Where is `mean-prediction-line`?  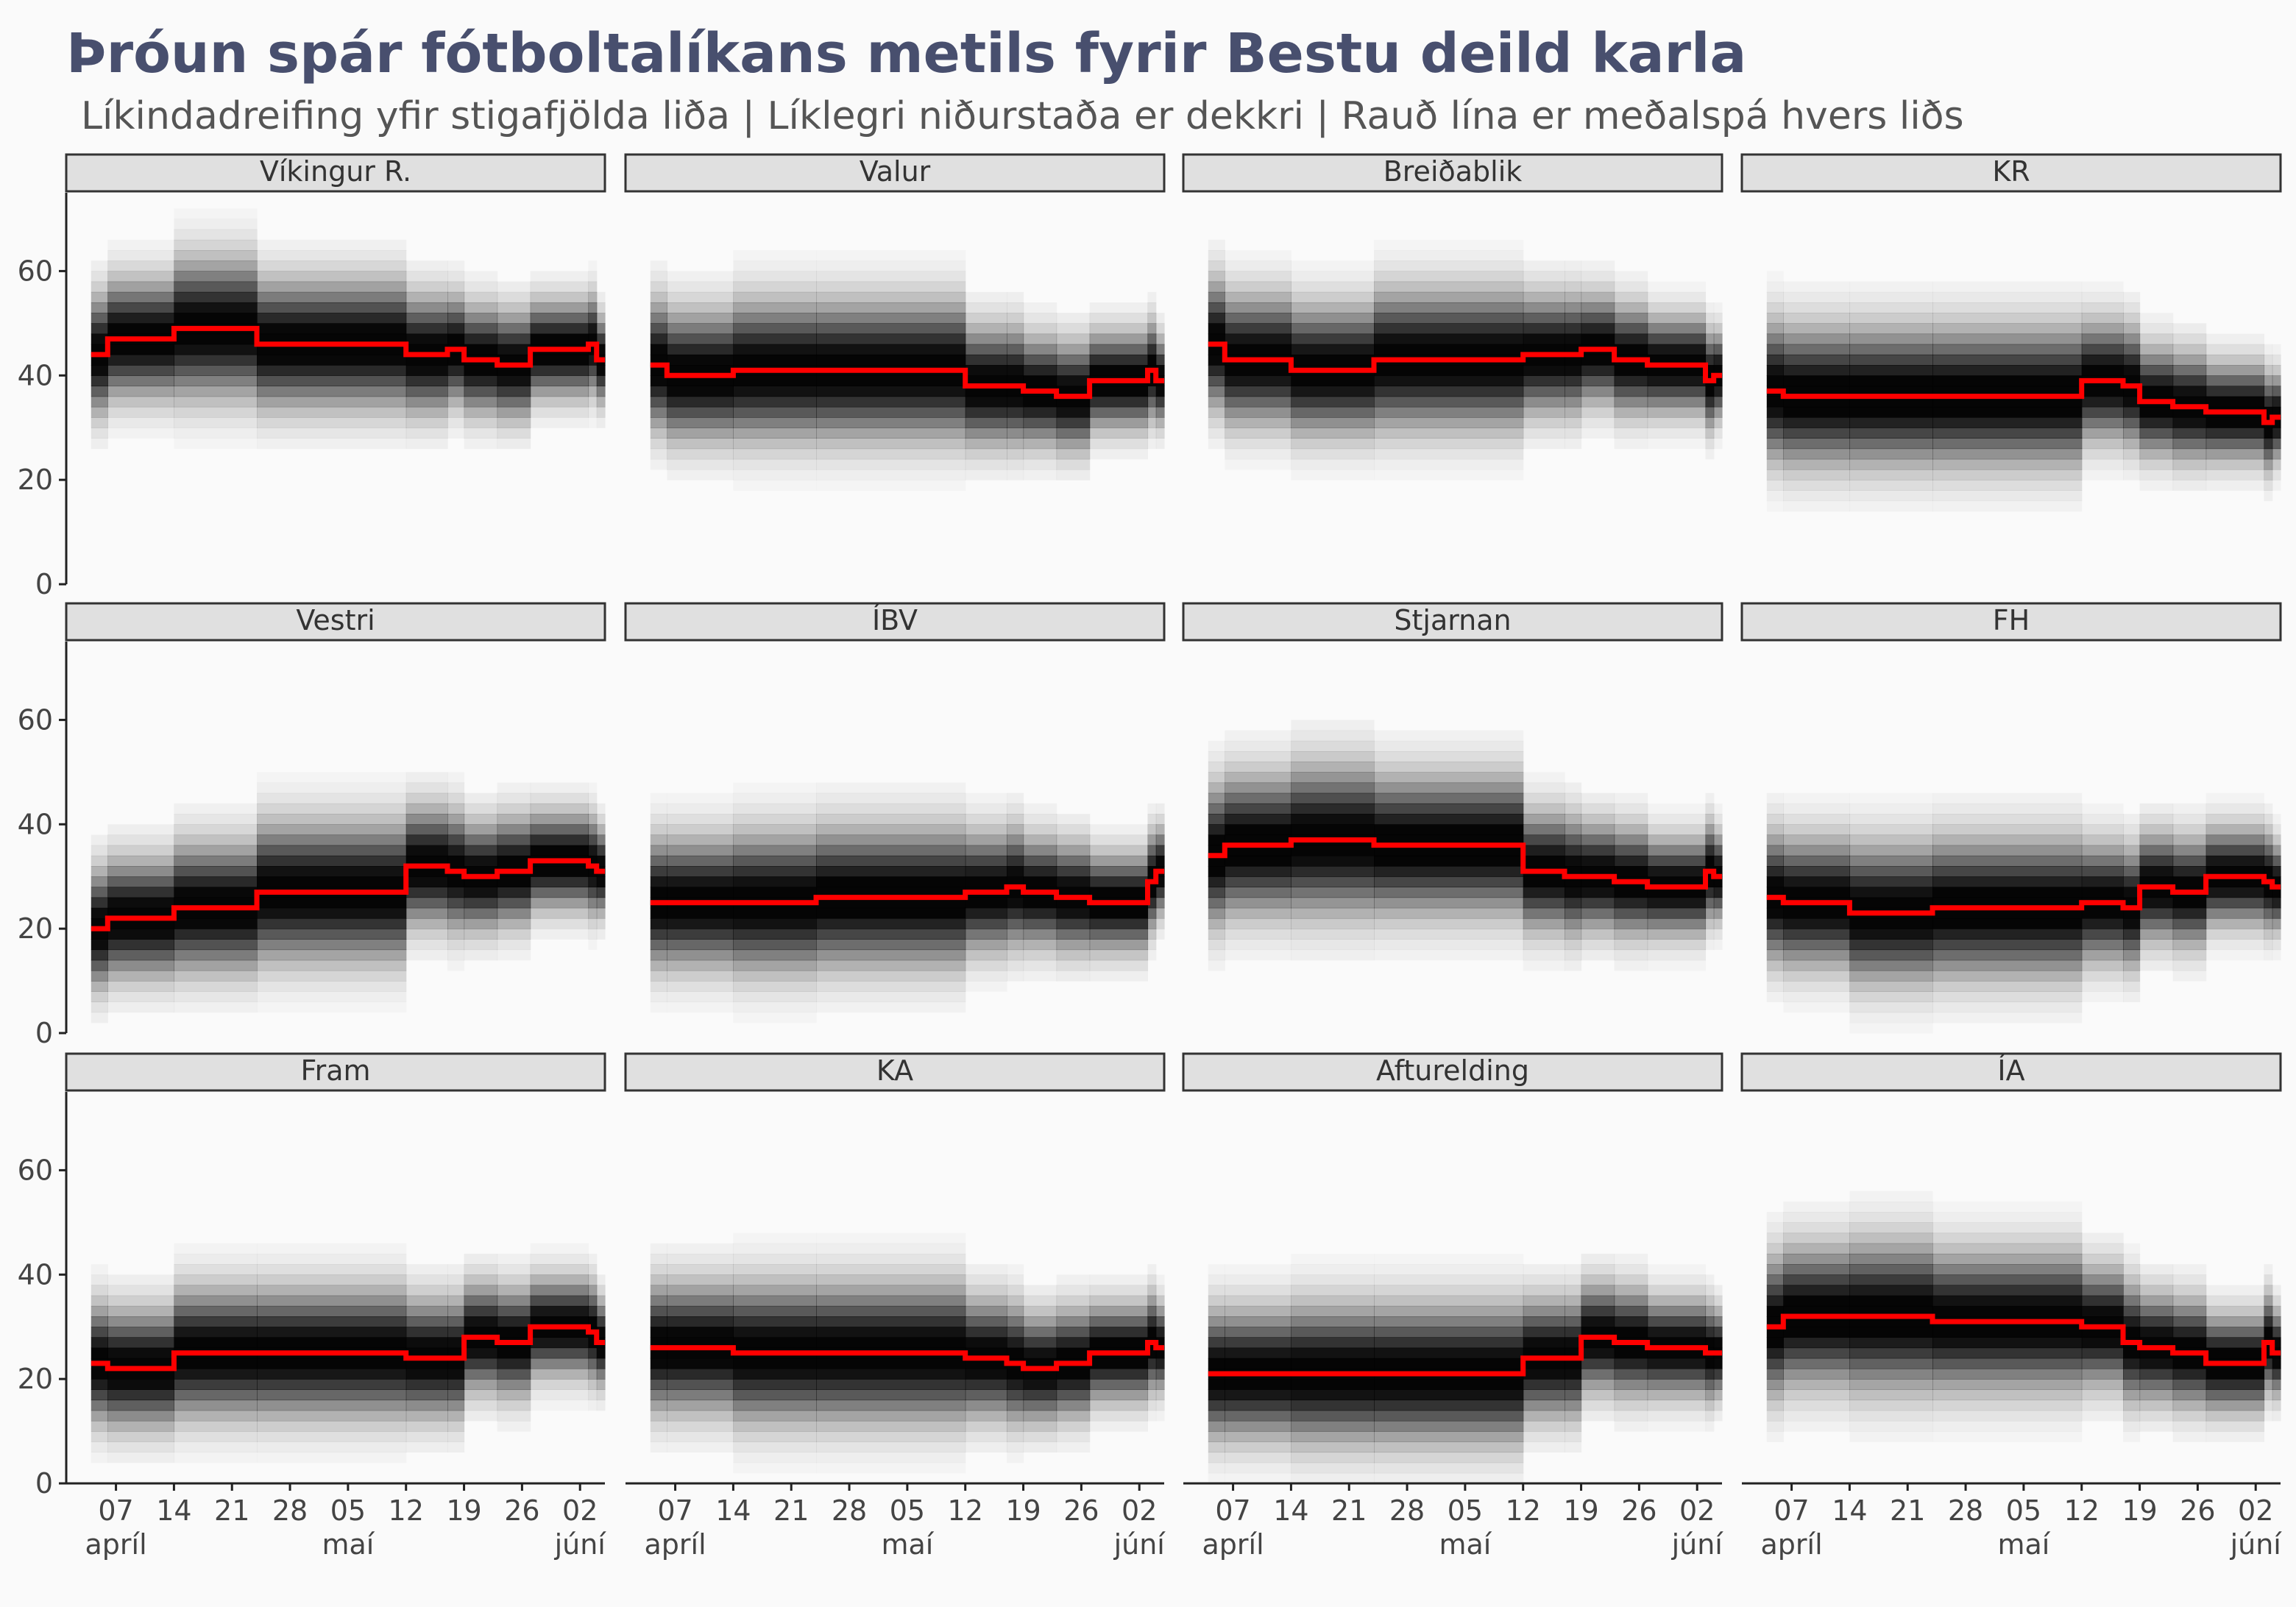 mean-prediction-line is located at coordinates (1465, 362).